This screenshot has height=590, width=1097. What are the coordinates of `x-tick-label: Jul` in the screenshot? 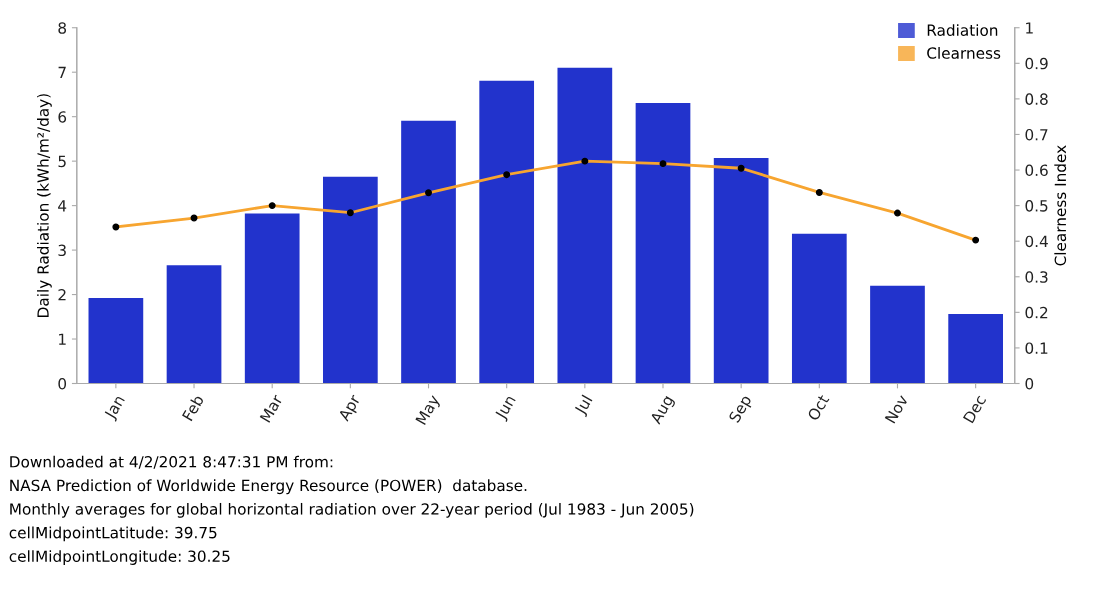 It's located at (584, 406).